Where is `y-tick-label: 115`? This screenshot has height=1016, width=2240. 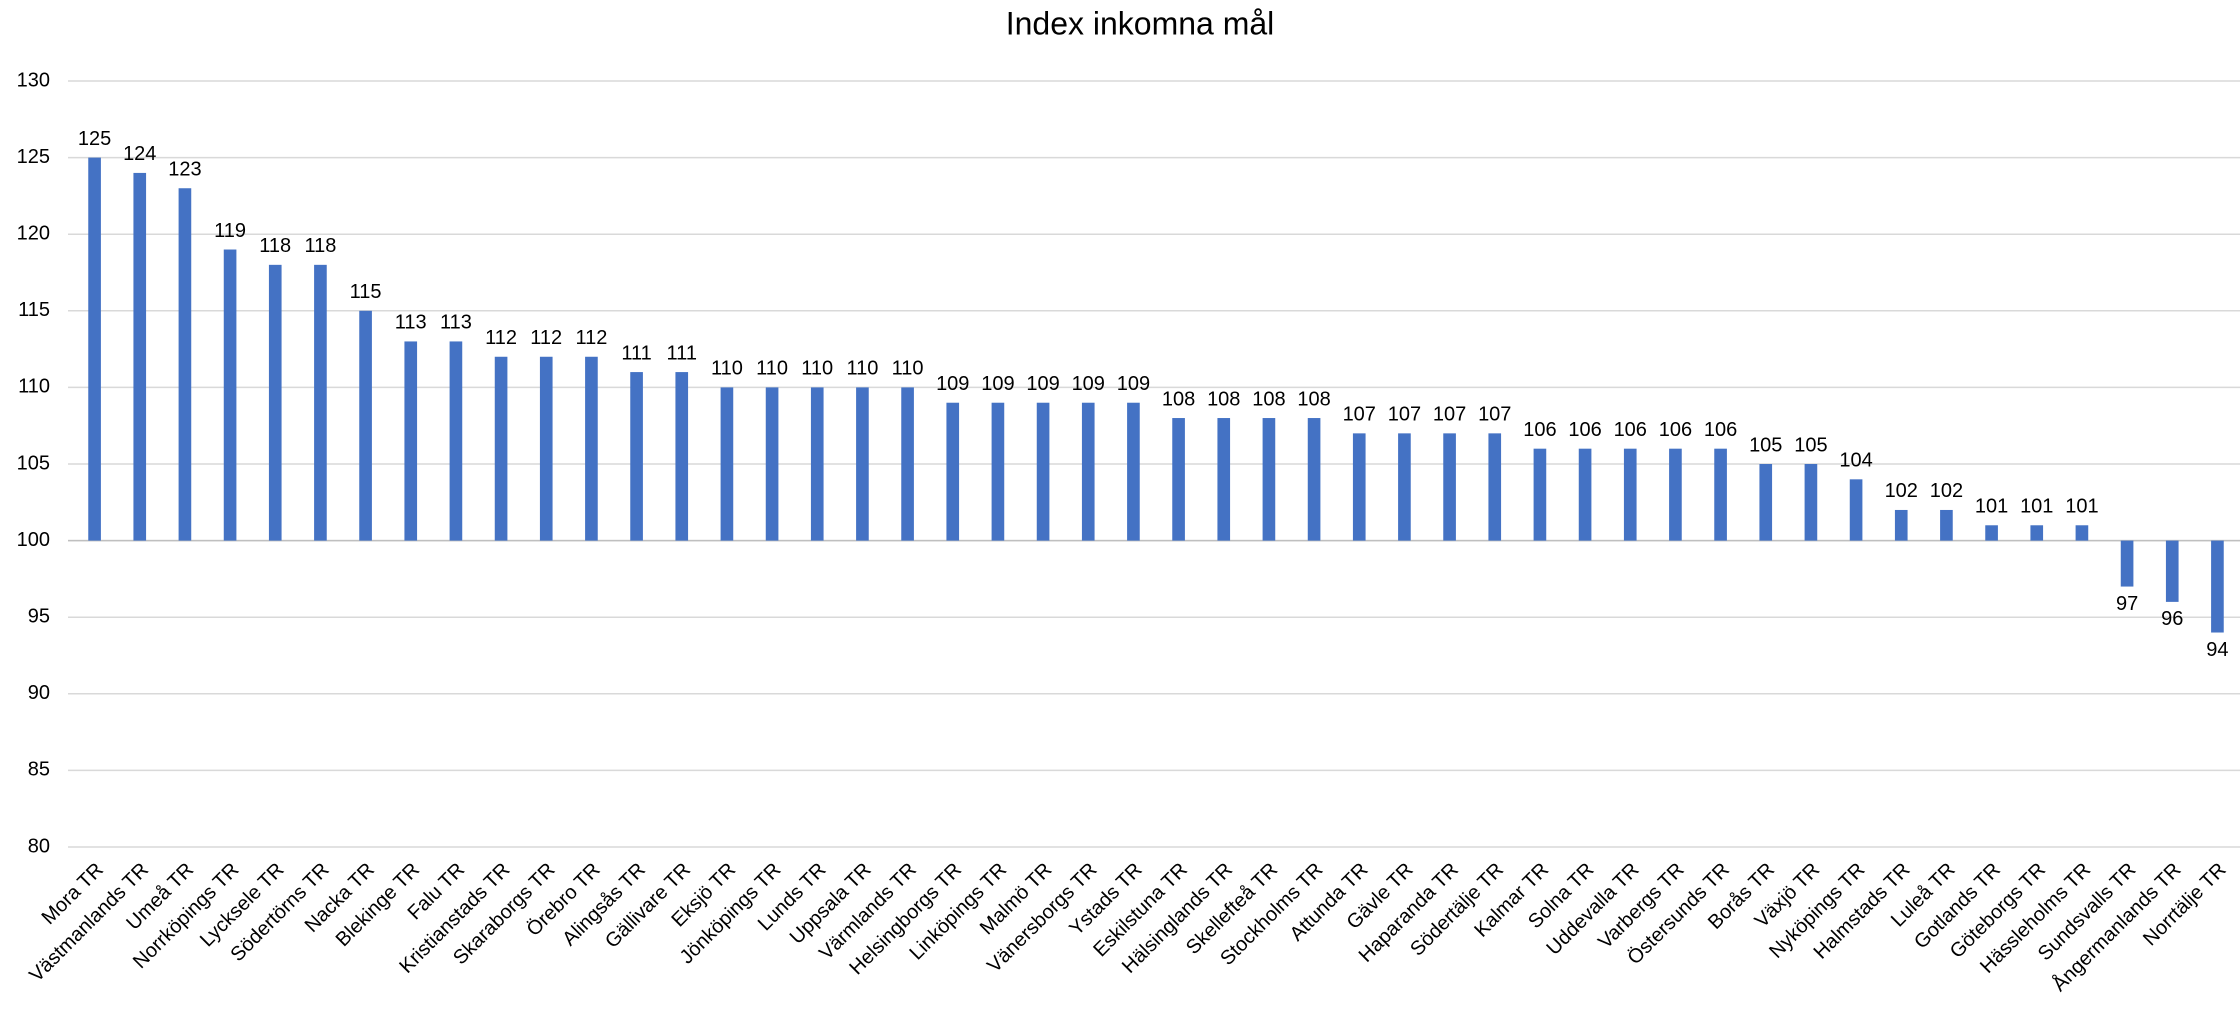
y-tick-label: 115 is located at coordinates (34, 310).